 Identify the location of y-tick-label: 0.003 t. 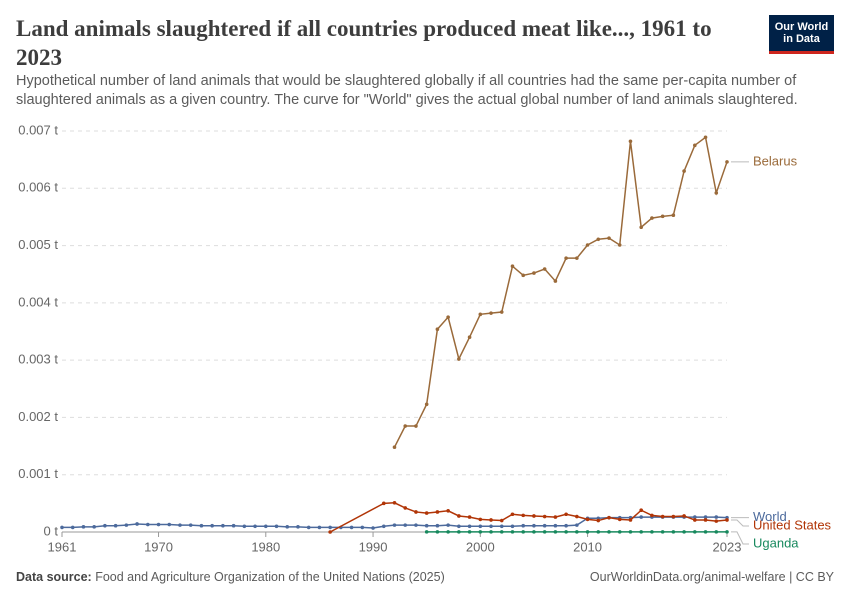
(38, 359).